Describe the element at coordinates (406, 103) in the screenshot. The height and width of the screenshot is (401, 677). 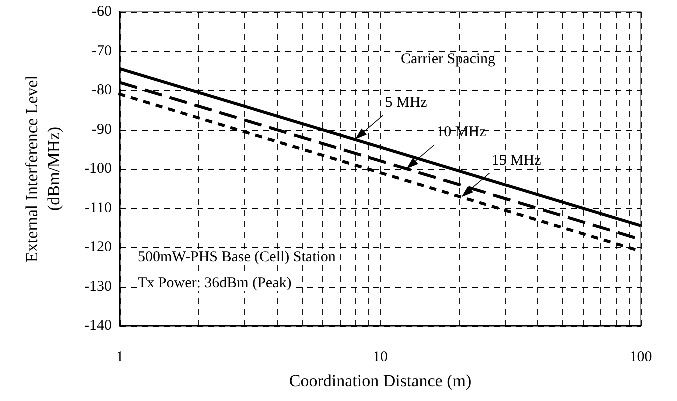
I see `annotation: 5 MHz` at that location.